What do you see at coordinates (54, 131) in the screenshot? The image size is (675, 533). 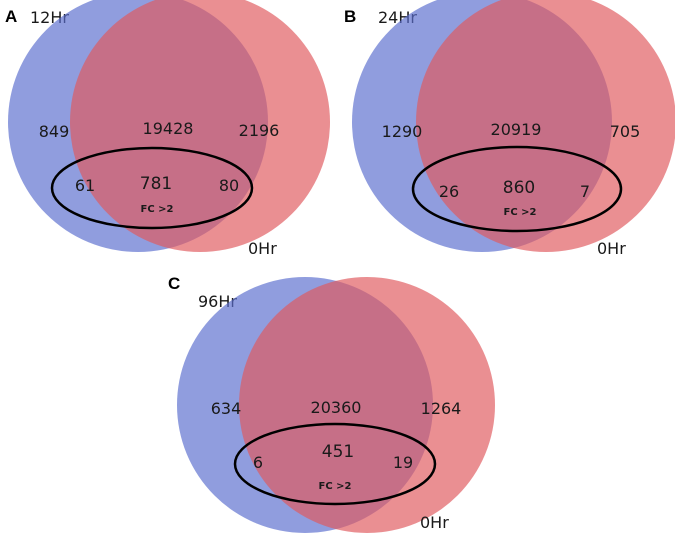 I see `left-only-count: 849` at bounding box center [54, 131].